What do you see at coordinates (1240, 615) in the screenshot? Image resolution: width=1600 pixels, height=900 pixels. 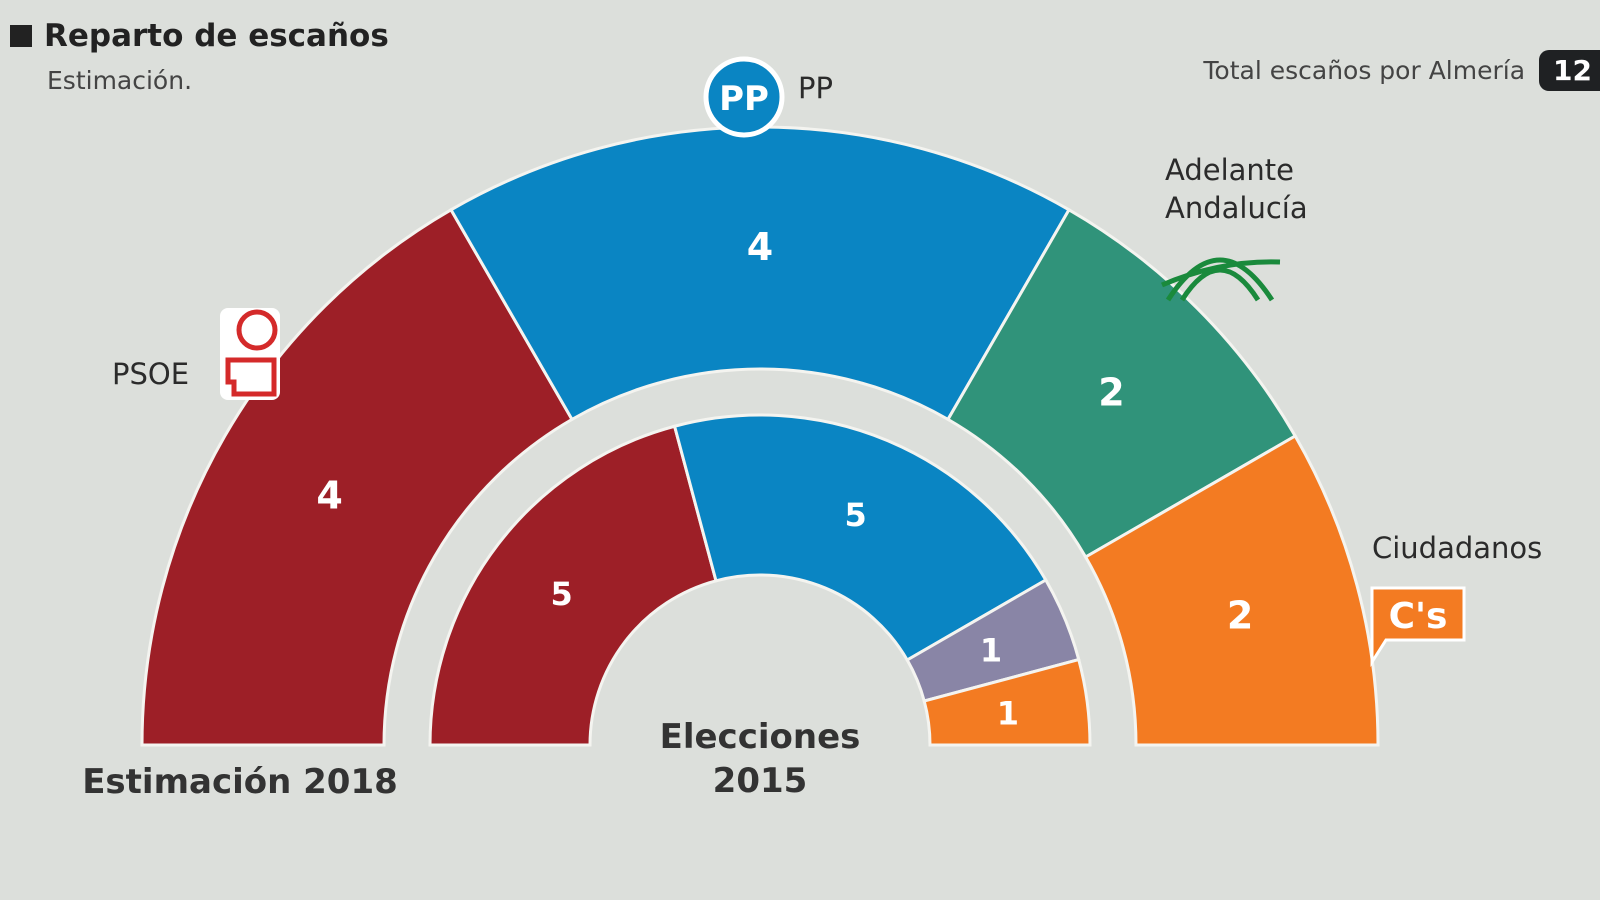 I see `seat-label-outer-3: 2` at bounding box center [1240, 615].